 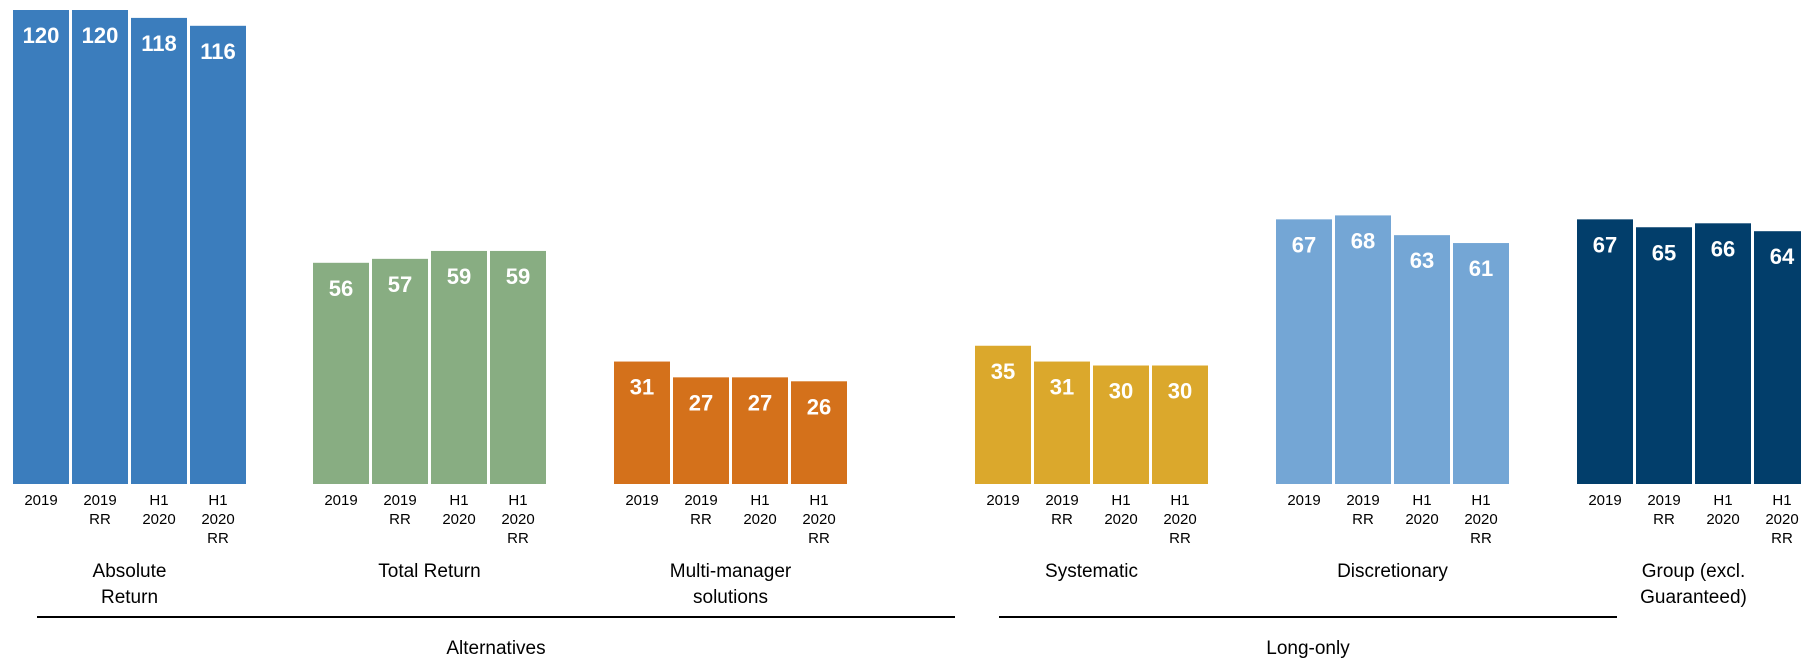 I want to click on bar-discretionary-2019, so click(x=1304, y=351).